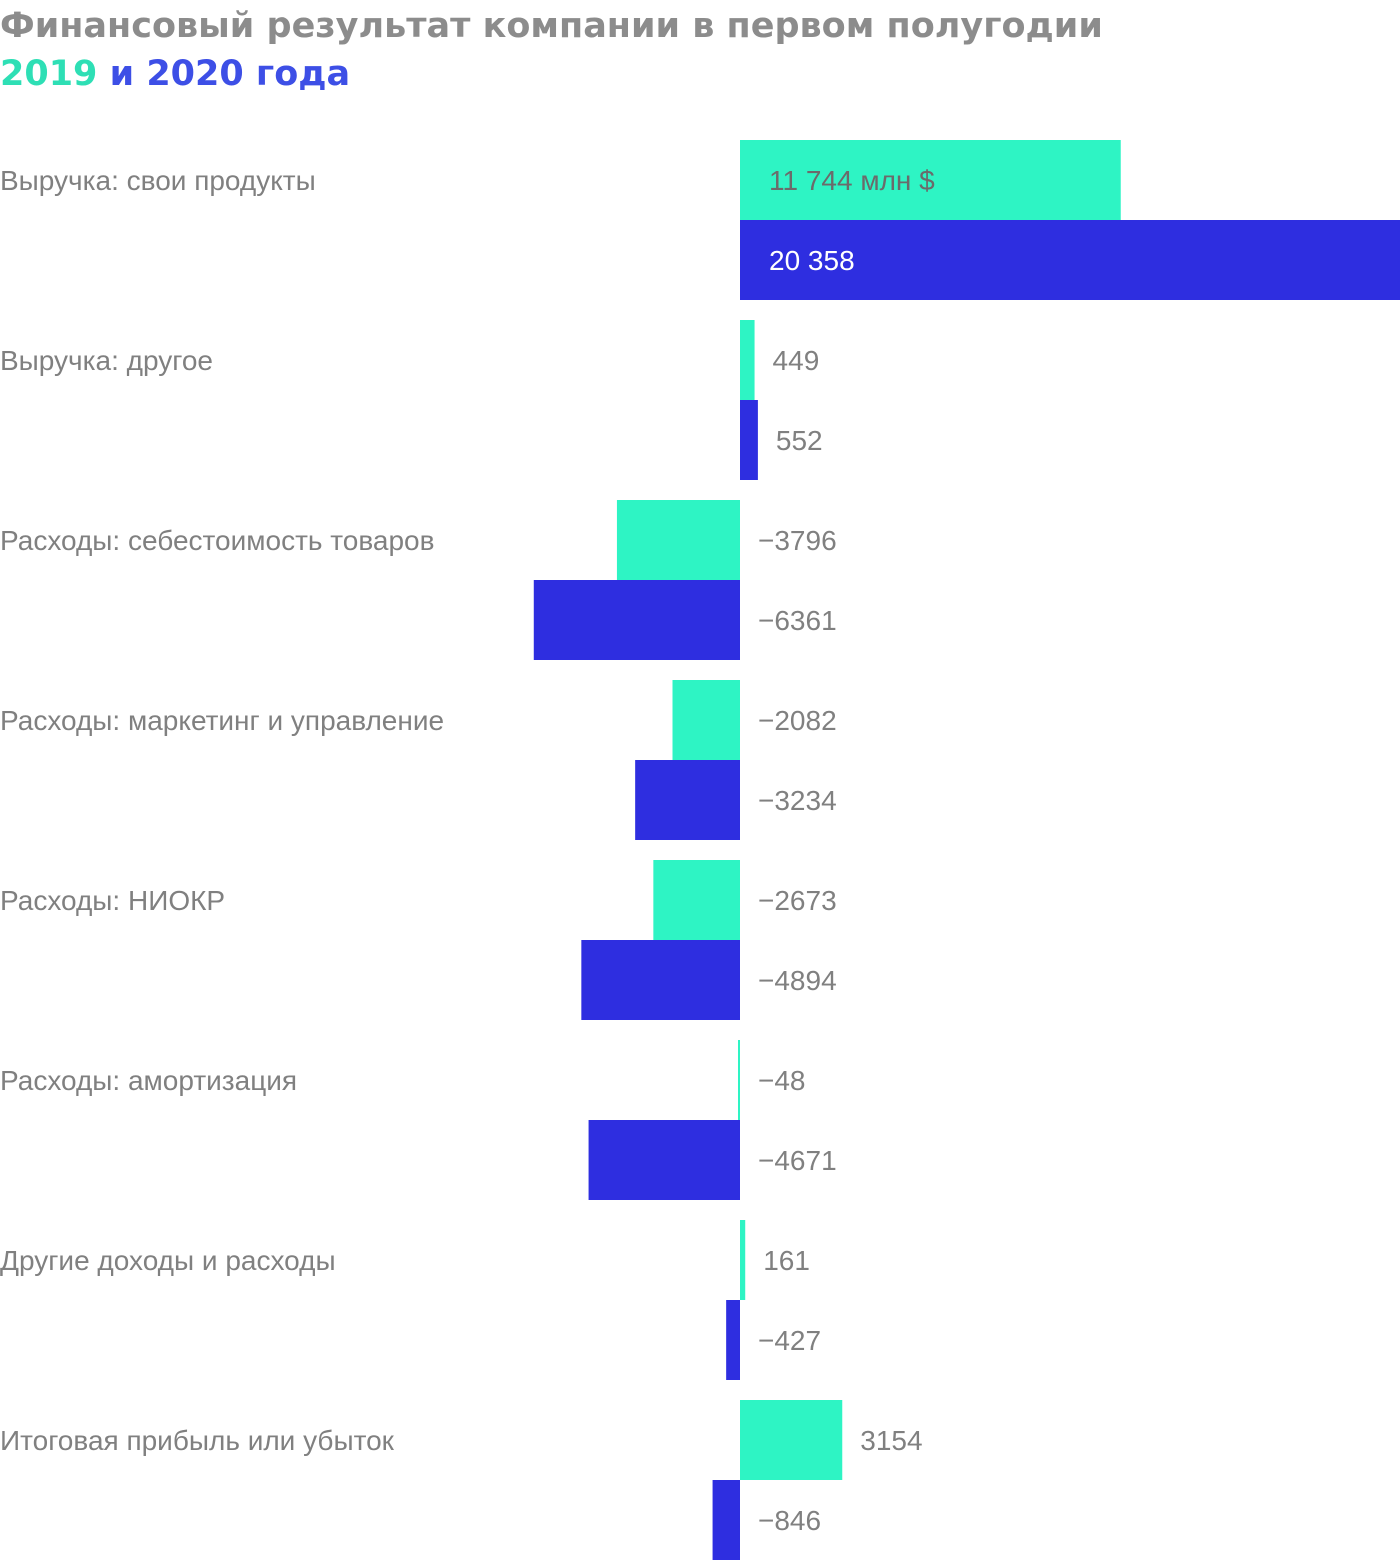 This screenshot has width=1400, height=1560. Describe the element at coordinates (852, 180) in the screenshot. I see `data-label-2019: 11 744 млн $` at that location.